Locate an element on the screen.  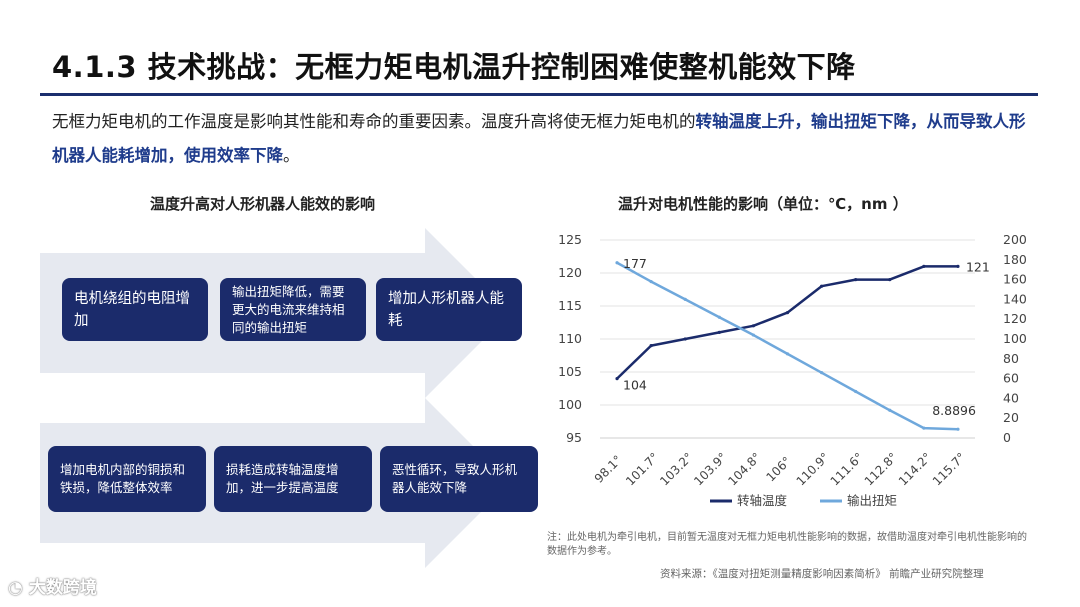
y-left-tick-label: 115 is located at coordinates (570, 305).